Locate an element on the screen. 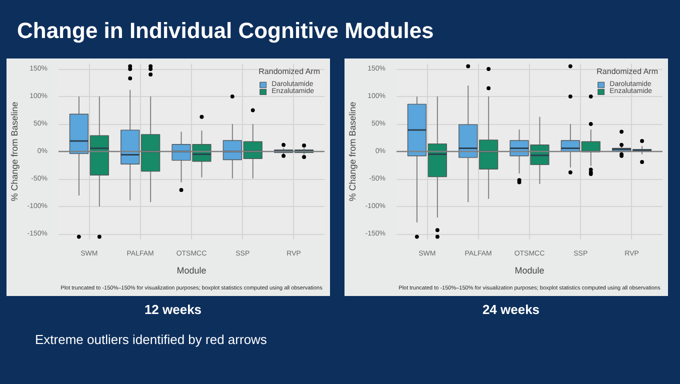 This screenshot has height=384, width=680. text: 24 weeks is located at coordinates (511, 310).